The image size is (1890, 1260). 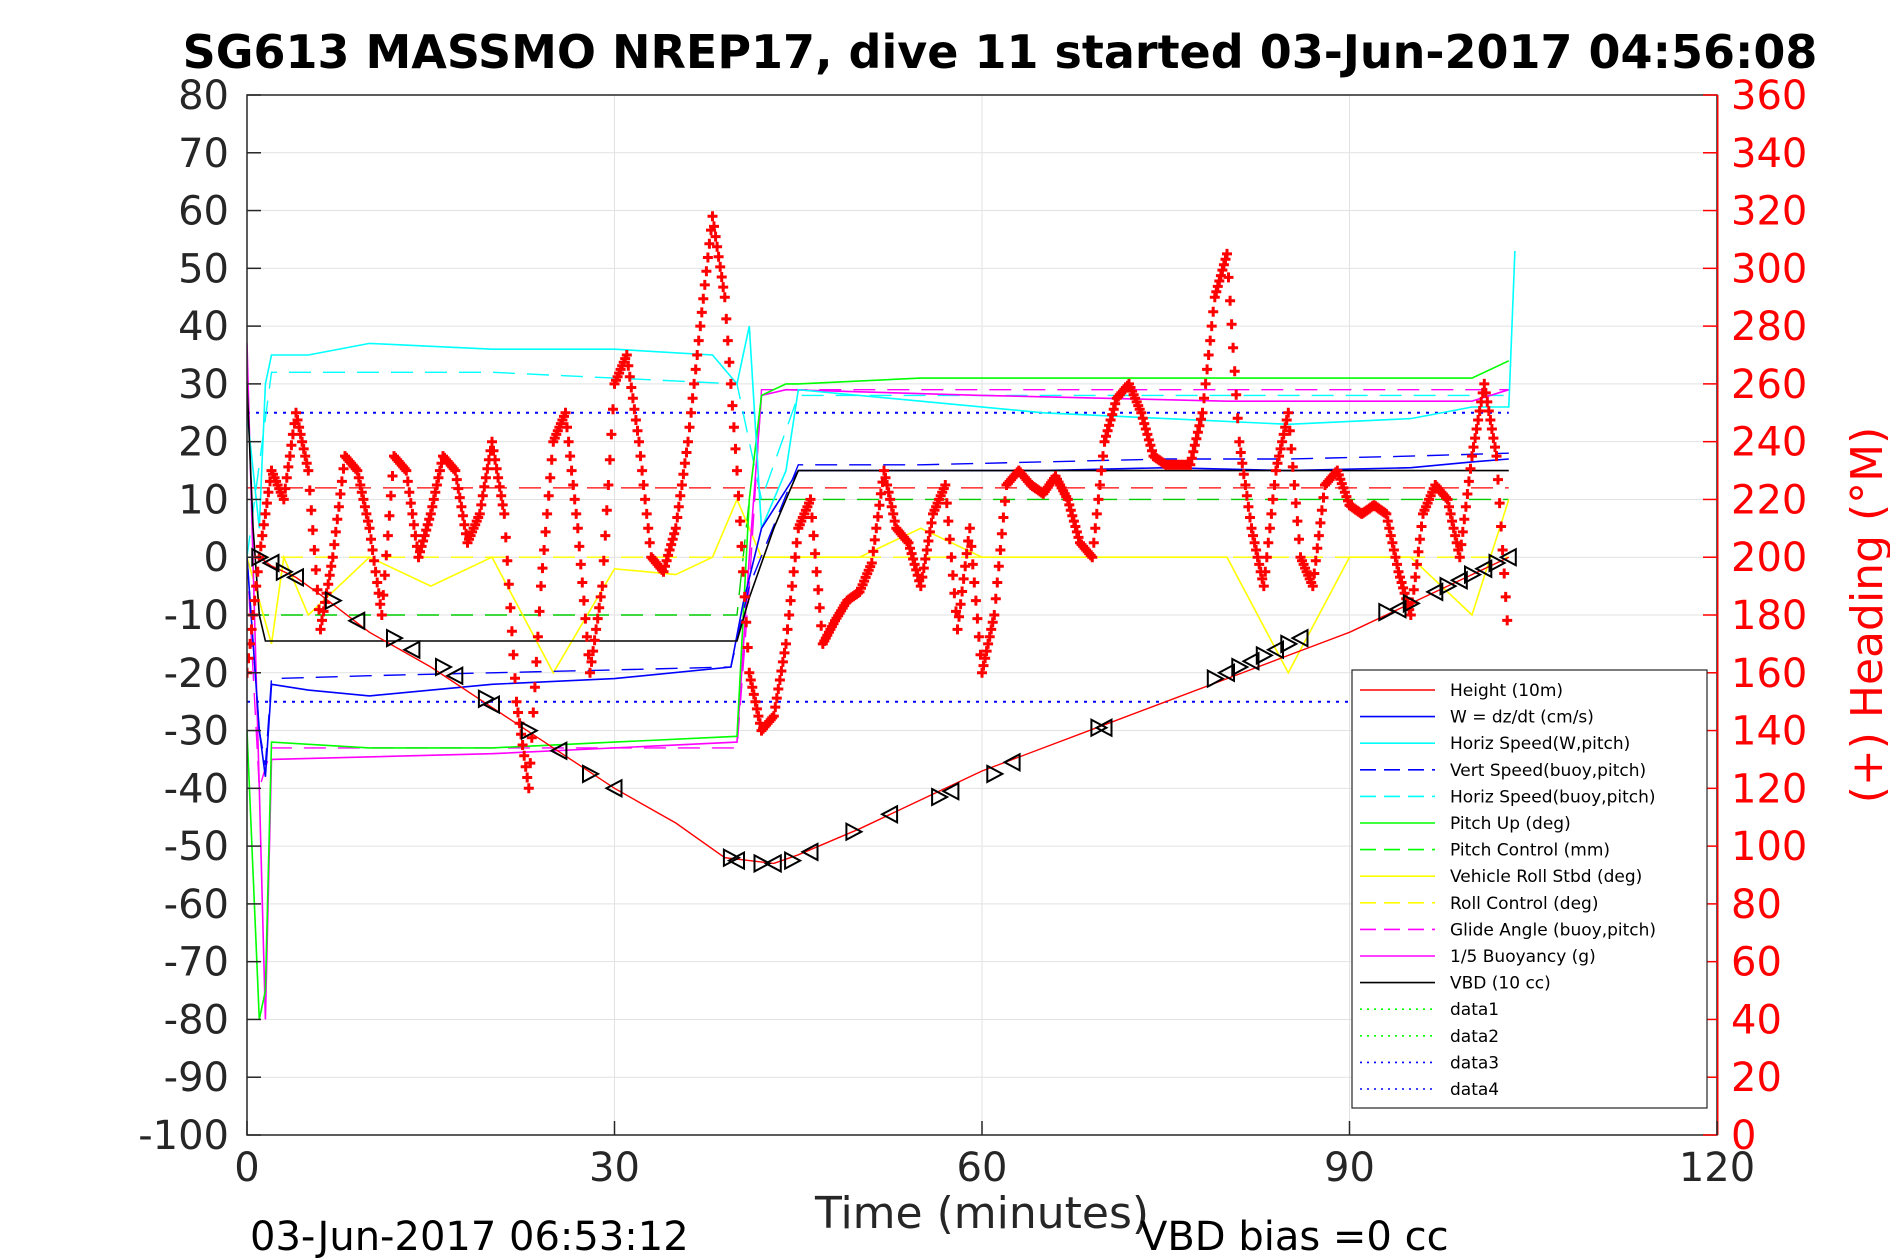 I want to click on series-horiz-speed, so click(x=881, y=389).